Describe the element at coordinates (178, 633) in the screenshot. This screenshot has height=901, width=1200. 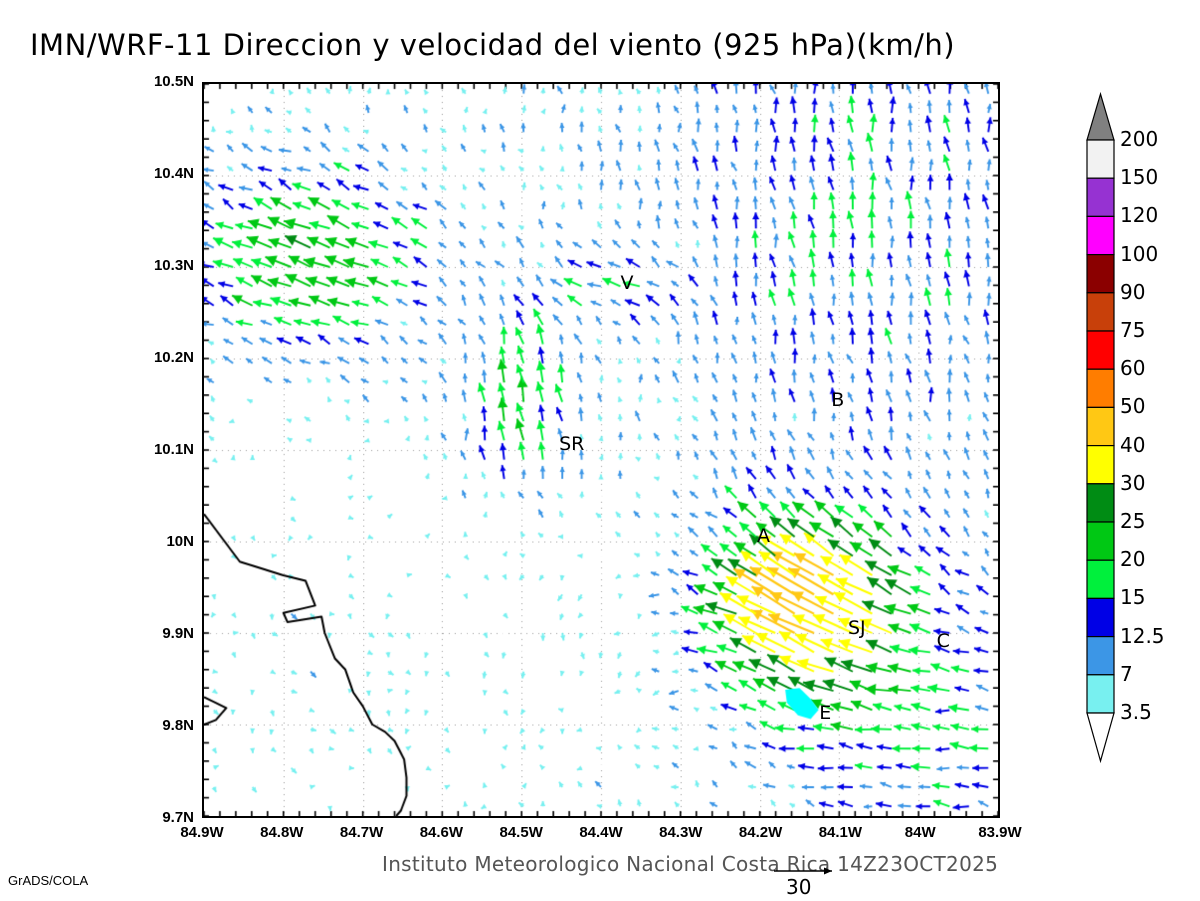
I see `y-tick-label: 9.9N` at that location.